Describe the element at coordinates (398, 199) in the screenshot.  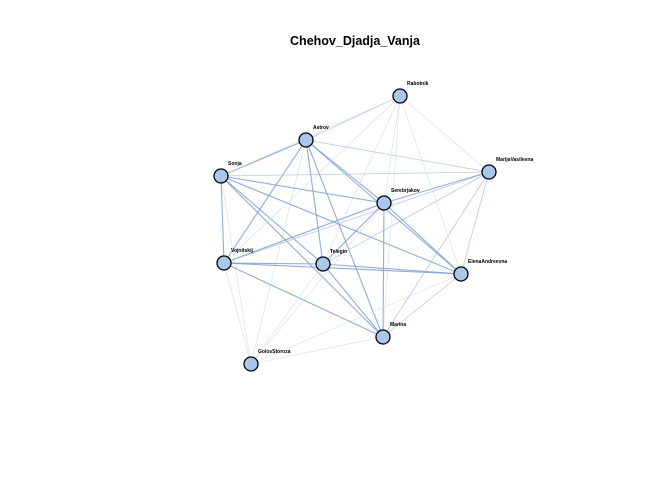
I see `node-serebrjakov: Serebrjakov` at that location.